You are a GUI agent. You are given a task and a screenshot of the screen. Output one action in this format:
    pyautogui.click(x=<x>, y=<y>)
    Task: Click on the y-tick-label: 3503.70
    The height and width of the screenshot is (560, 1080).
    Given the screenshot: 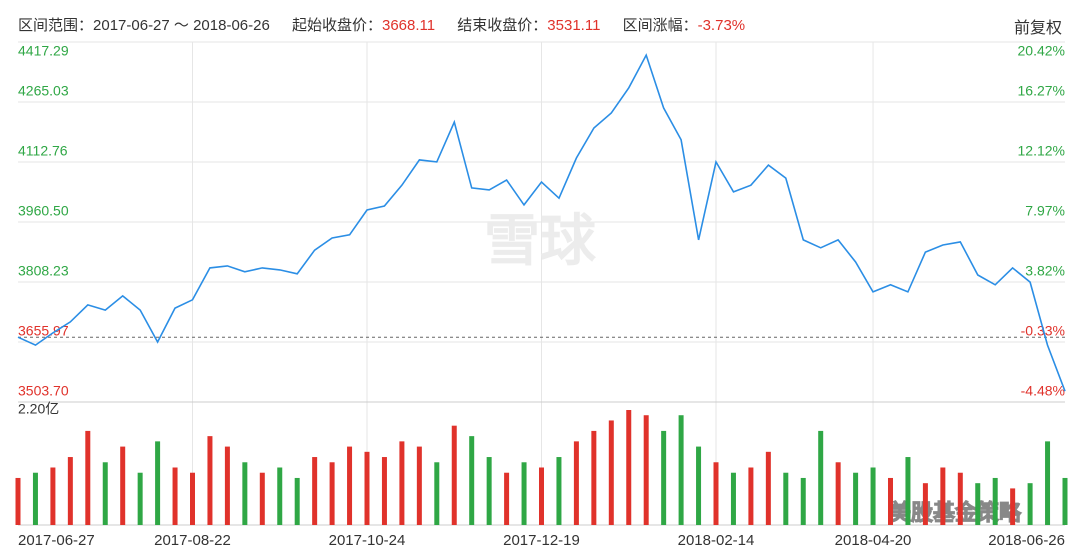 What is the action you would take?
    pyautogui.click(x=43, y=391)
    